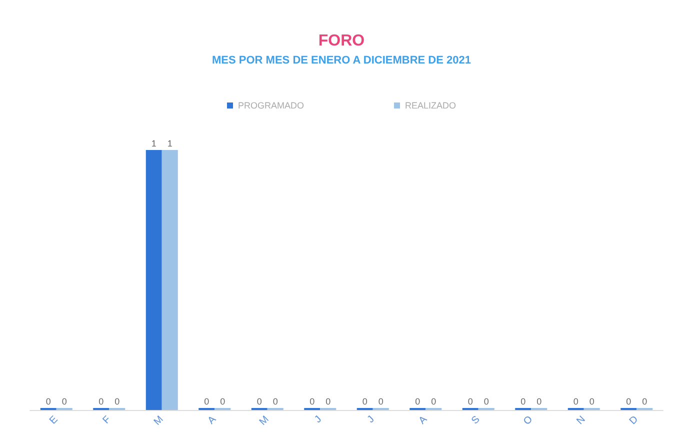 The image size is (683, 442). Describe the element at coordinates (581, 420) in the screenshot. I see `x-tick-label: N` at that location.